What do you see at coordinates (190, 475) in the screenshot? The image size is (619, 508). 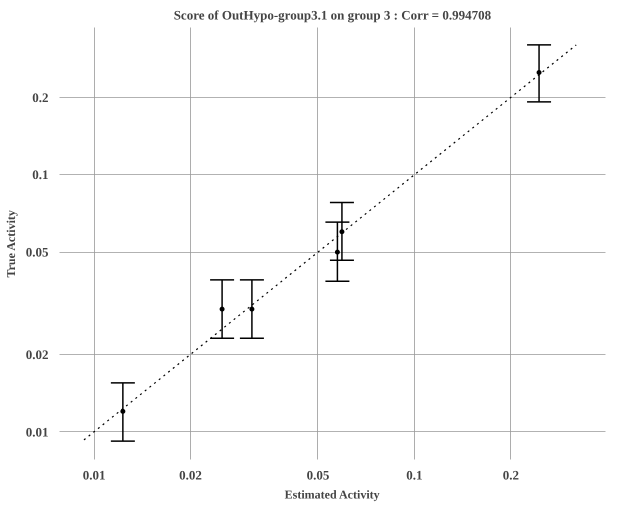 I see `x-tick-label: 0.02` at bounding box center [190, 475].